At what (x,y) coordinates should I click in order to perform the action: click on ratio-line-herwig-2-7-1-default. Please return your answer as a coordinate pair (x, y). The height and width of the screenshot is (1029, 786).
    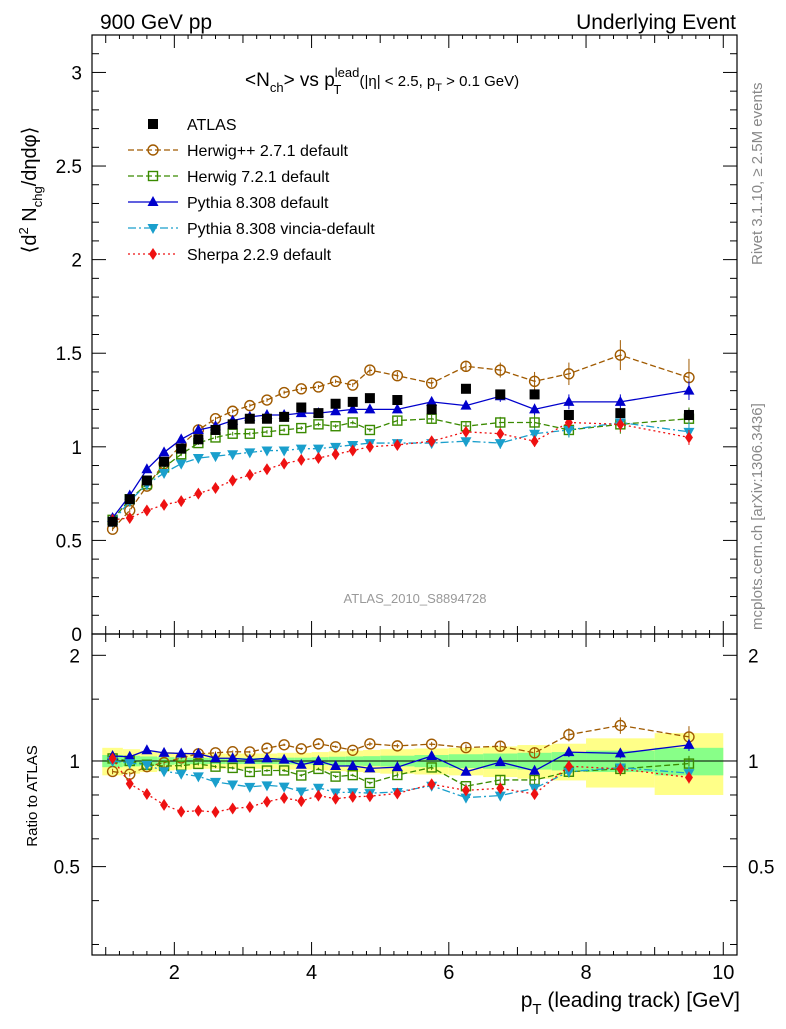
    Looking at the image, I should click on (401, 749).